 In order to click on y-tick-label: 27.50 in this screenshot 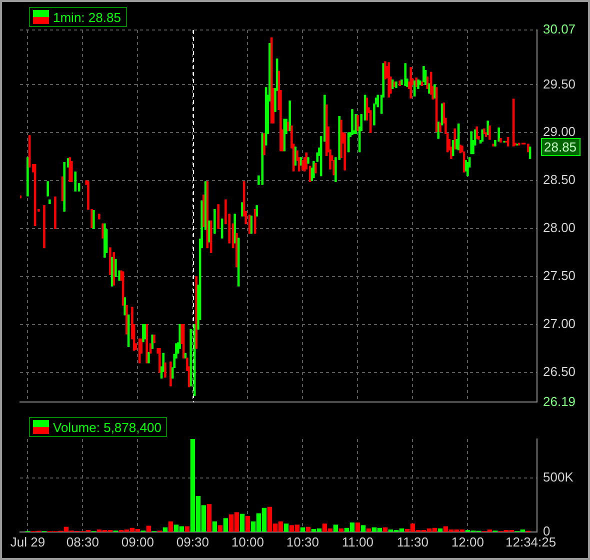, I will do `click(559, 276)`.